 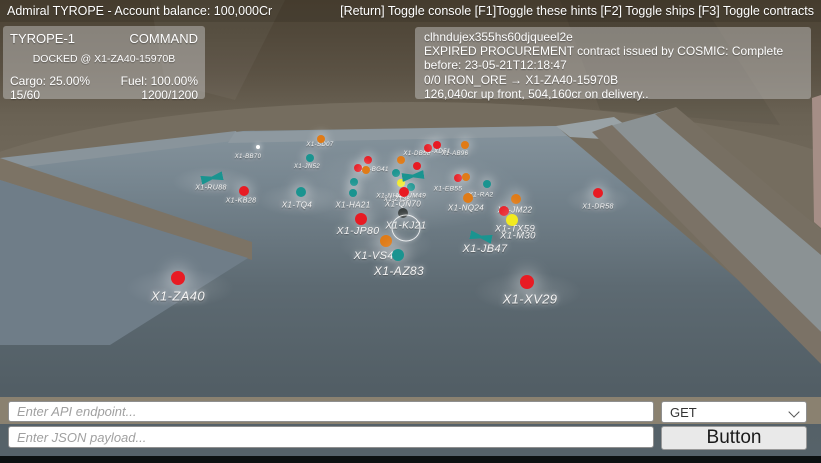 What do you see at coordinates (241, 201) in the screenshot?
I see `system-label: X1-KB28` at bounding box center [241, 201].